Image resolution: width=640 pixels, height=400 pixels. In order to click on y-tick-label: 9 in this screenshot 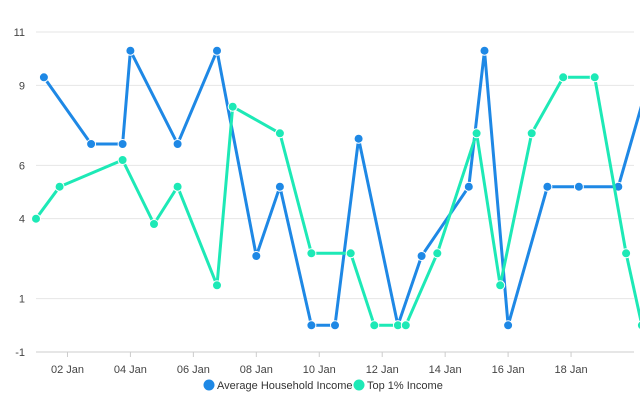, I will do `click(22, 86)`.